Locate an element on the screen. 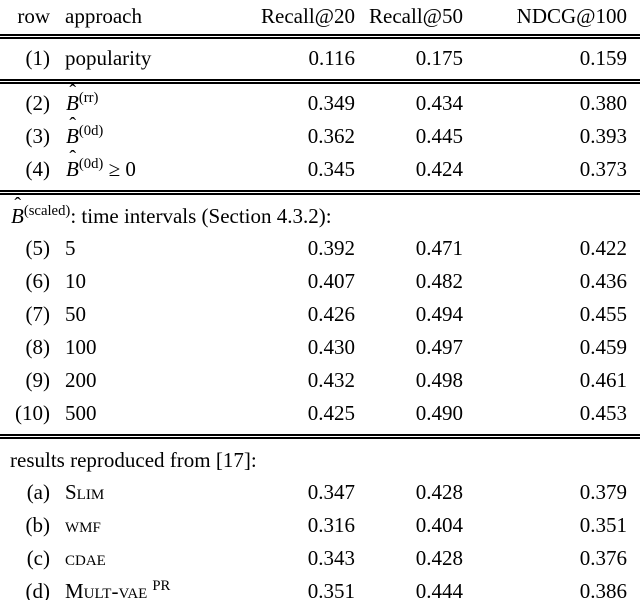 Image resolution: width=640 pixels, height=600 pixels. approach-cell: 100 is located at coordinates (127, 347).